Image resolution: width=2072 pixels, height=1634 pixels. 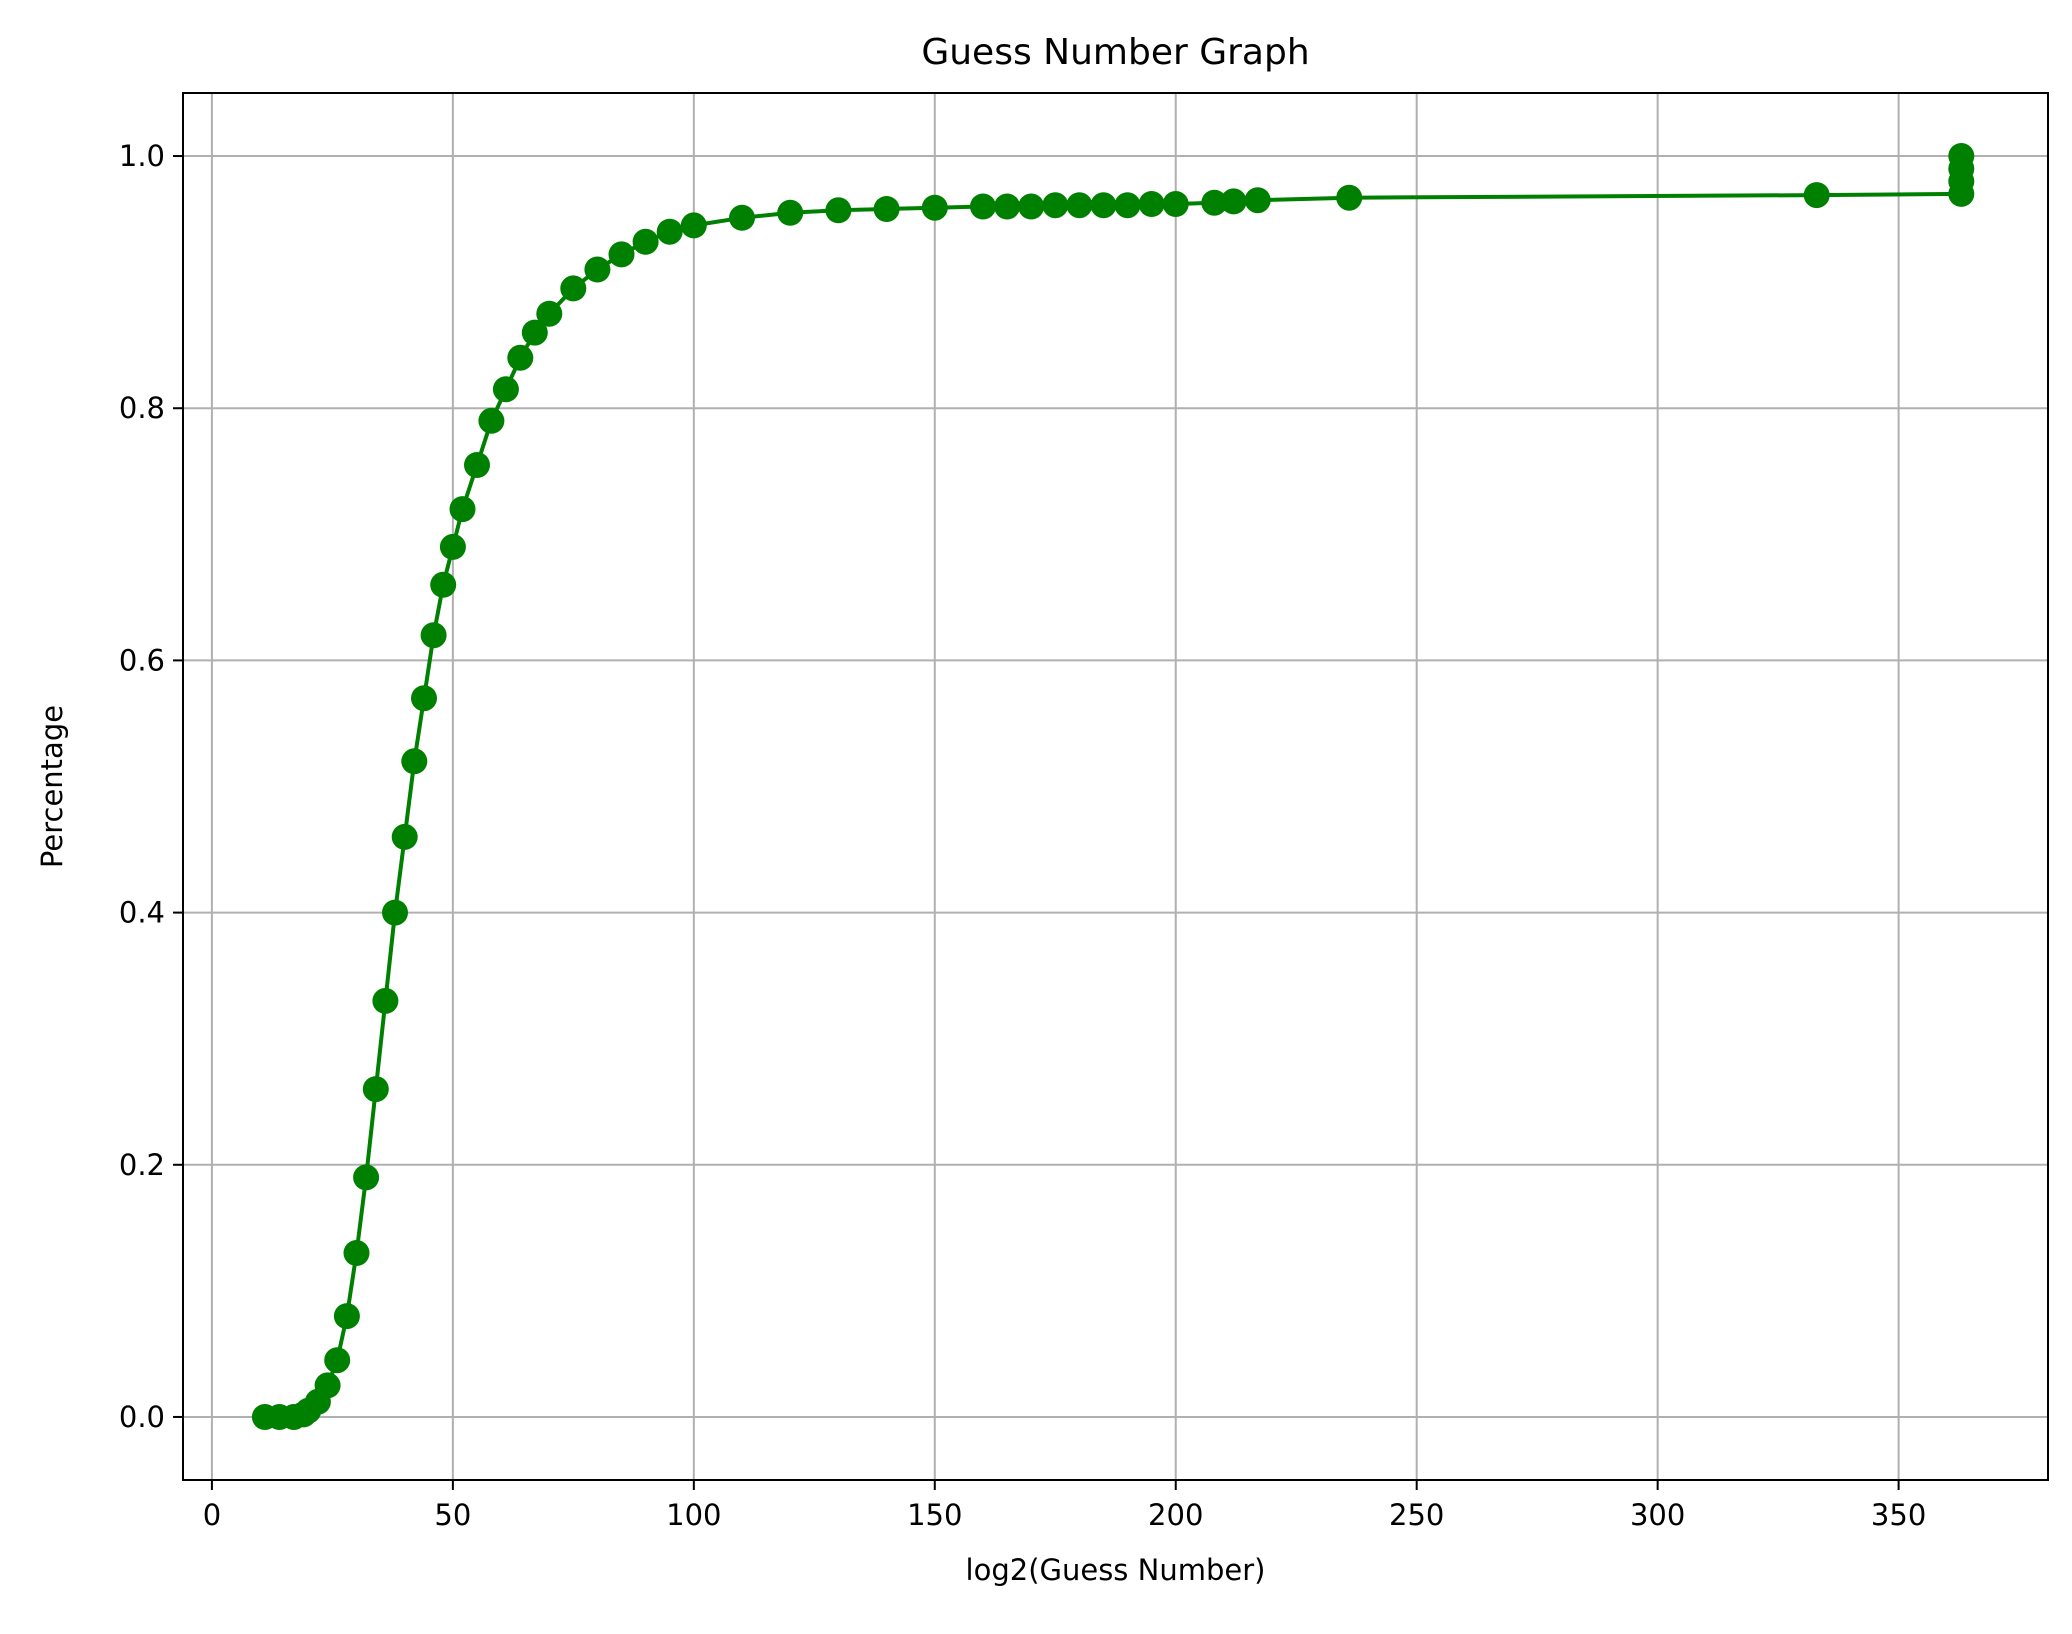 I want to click on x-tick-label-5: 250, so click(x=1416, y=1515).